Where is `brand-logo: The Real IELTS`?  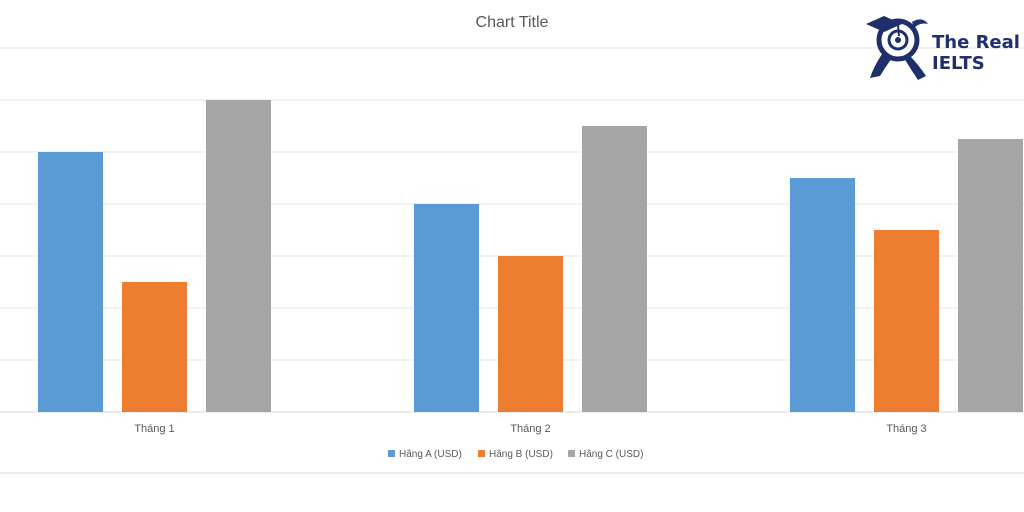 brand-logo: The Real IELTS is located at coordinates (943, 48).